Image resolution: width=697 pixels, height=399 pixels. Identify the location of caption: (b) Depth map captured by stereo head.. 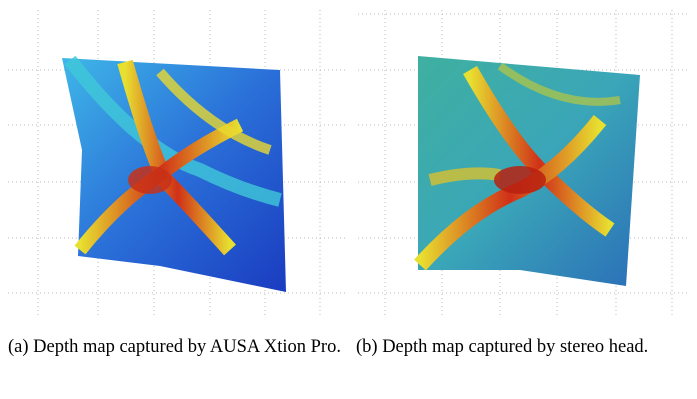
(502, 347).